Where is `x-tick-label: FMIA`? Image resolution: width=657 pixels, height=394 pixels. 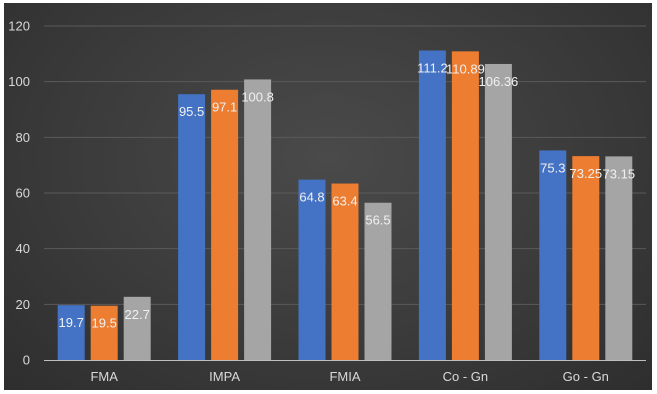
x-tick-label: FMIA is located at coordinates (344, 376).